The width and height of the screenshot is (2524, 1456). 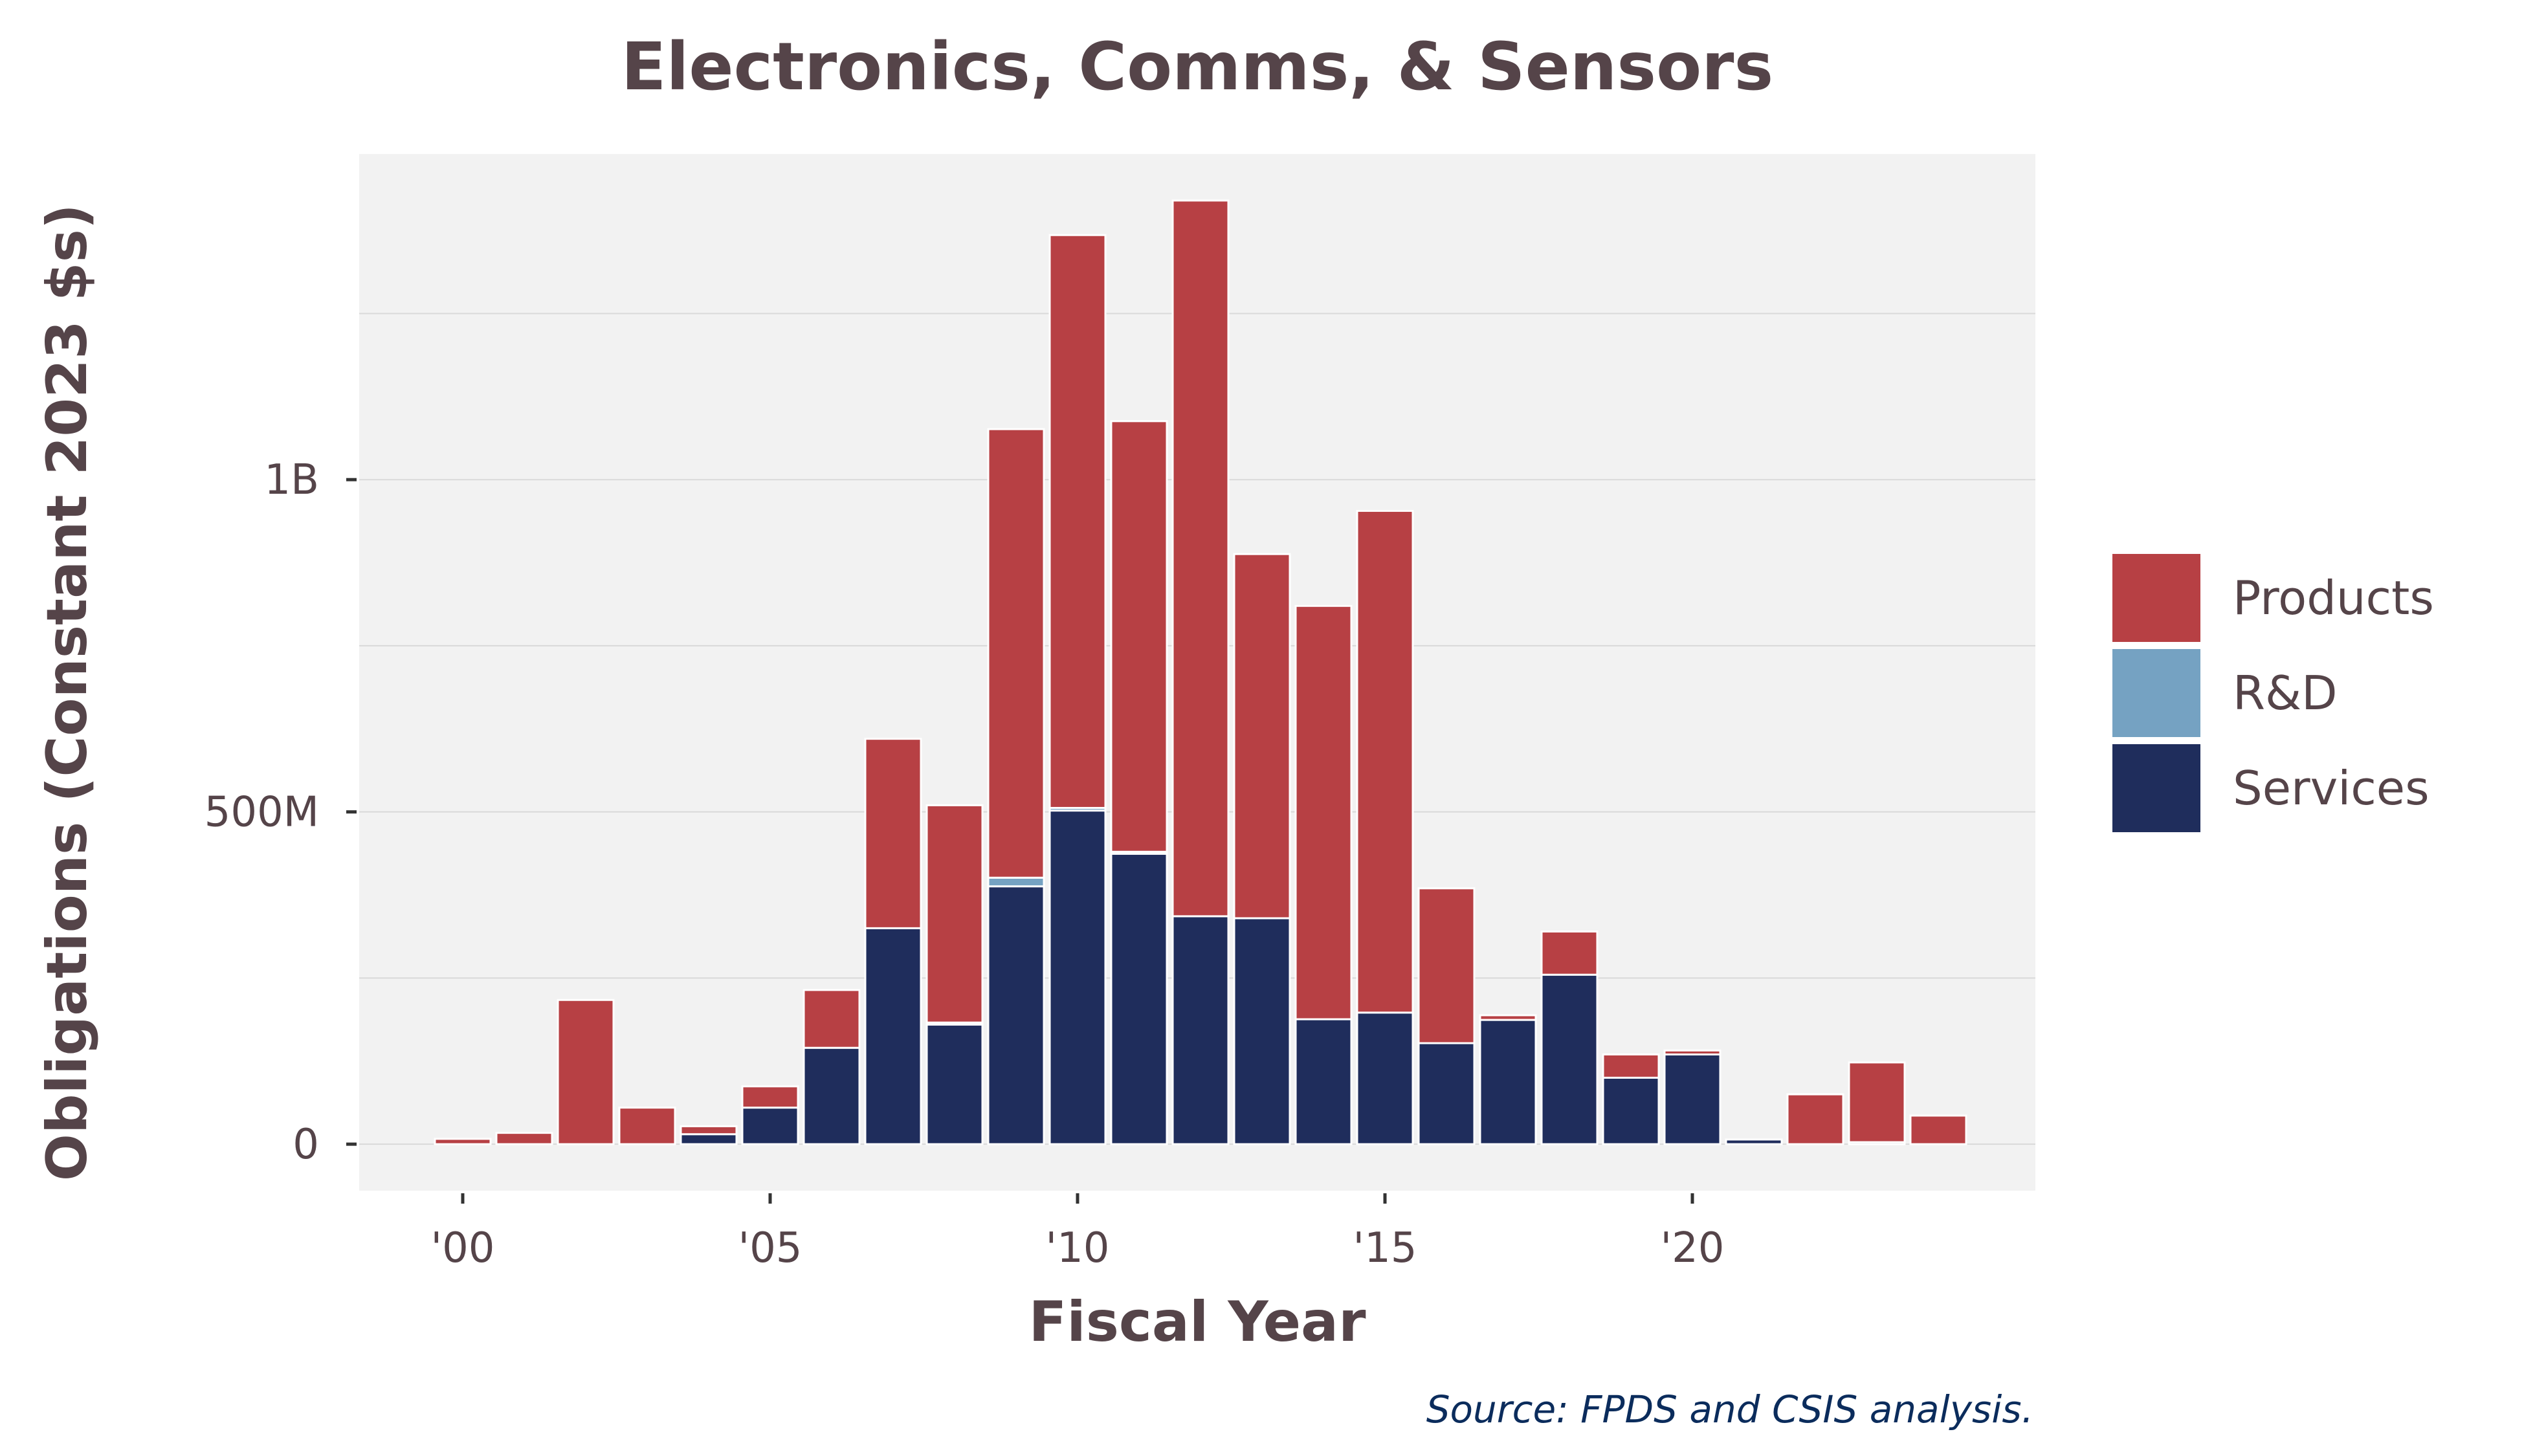 I want to click on legend-label: Products, so click(x=2333, y=598).